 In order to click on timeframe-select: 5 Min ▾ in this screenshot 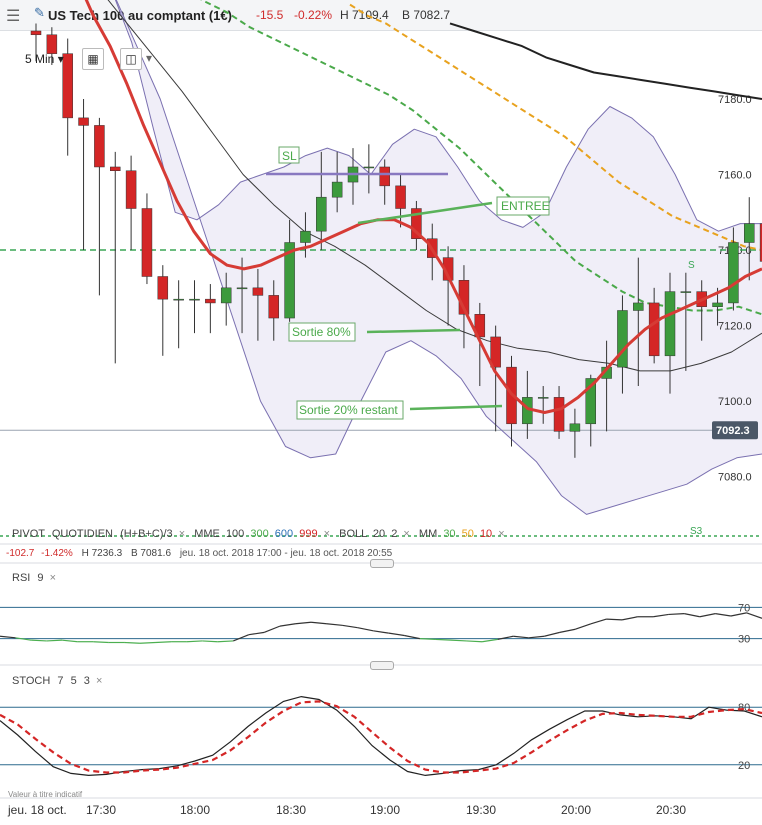, I will do `click(44, 59)`.